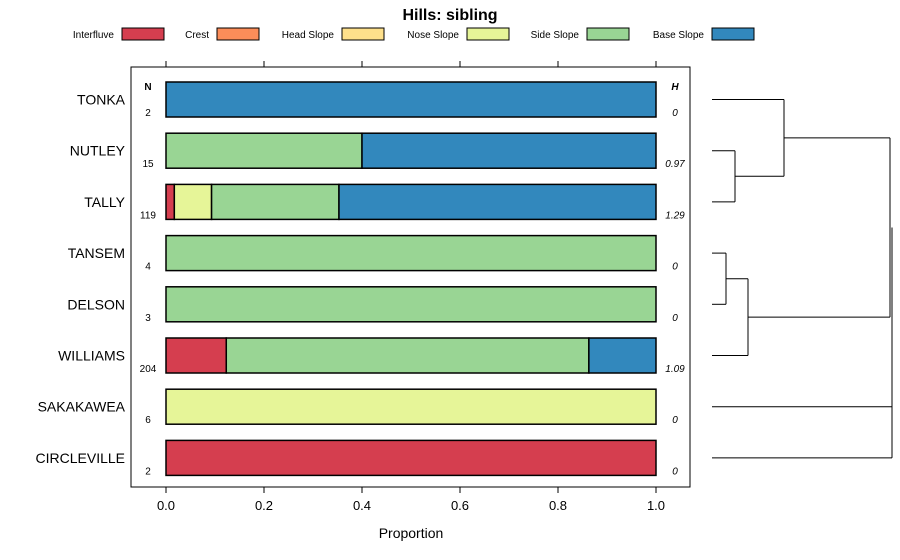  Describe the element at coordinates (308, 35) in the screenshot. I see `legend-label-3: Head Slope` at that location.